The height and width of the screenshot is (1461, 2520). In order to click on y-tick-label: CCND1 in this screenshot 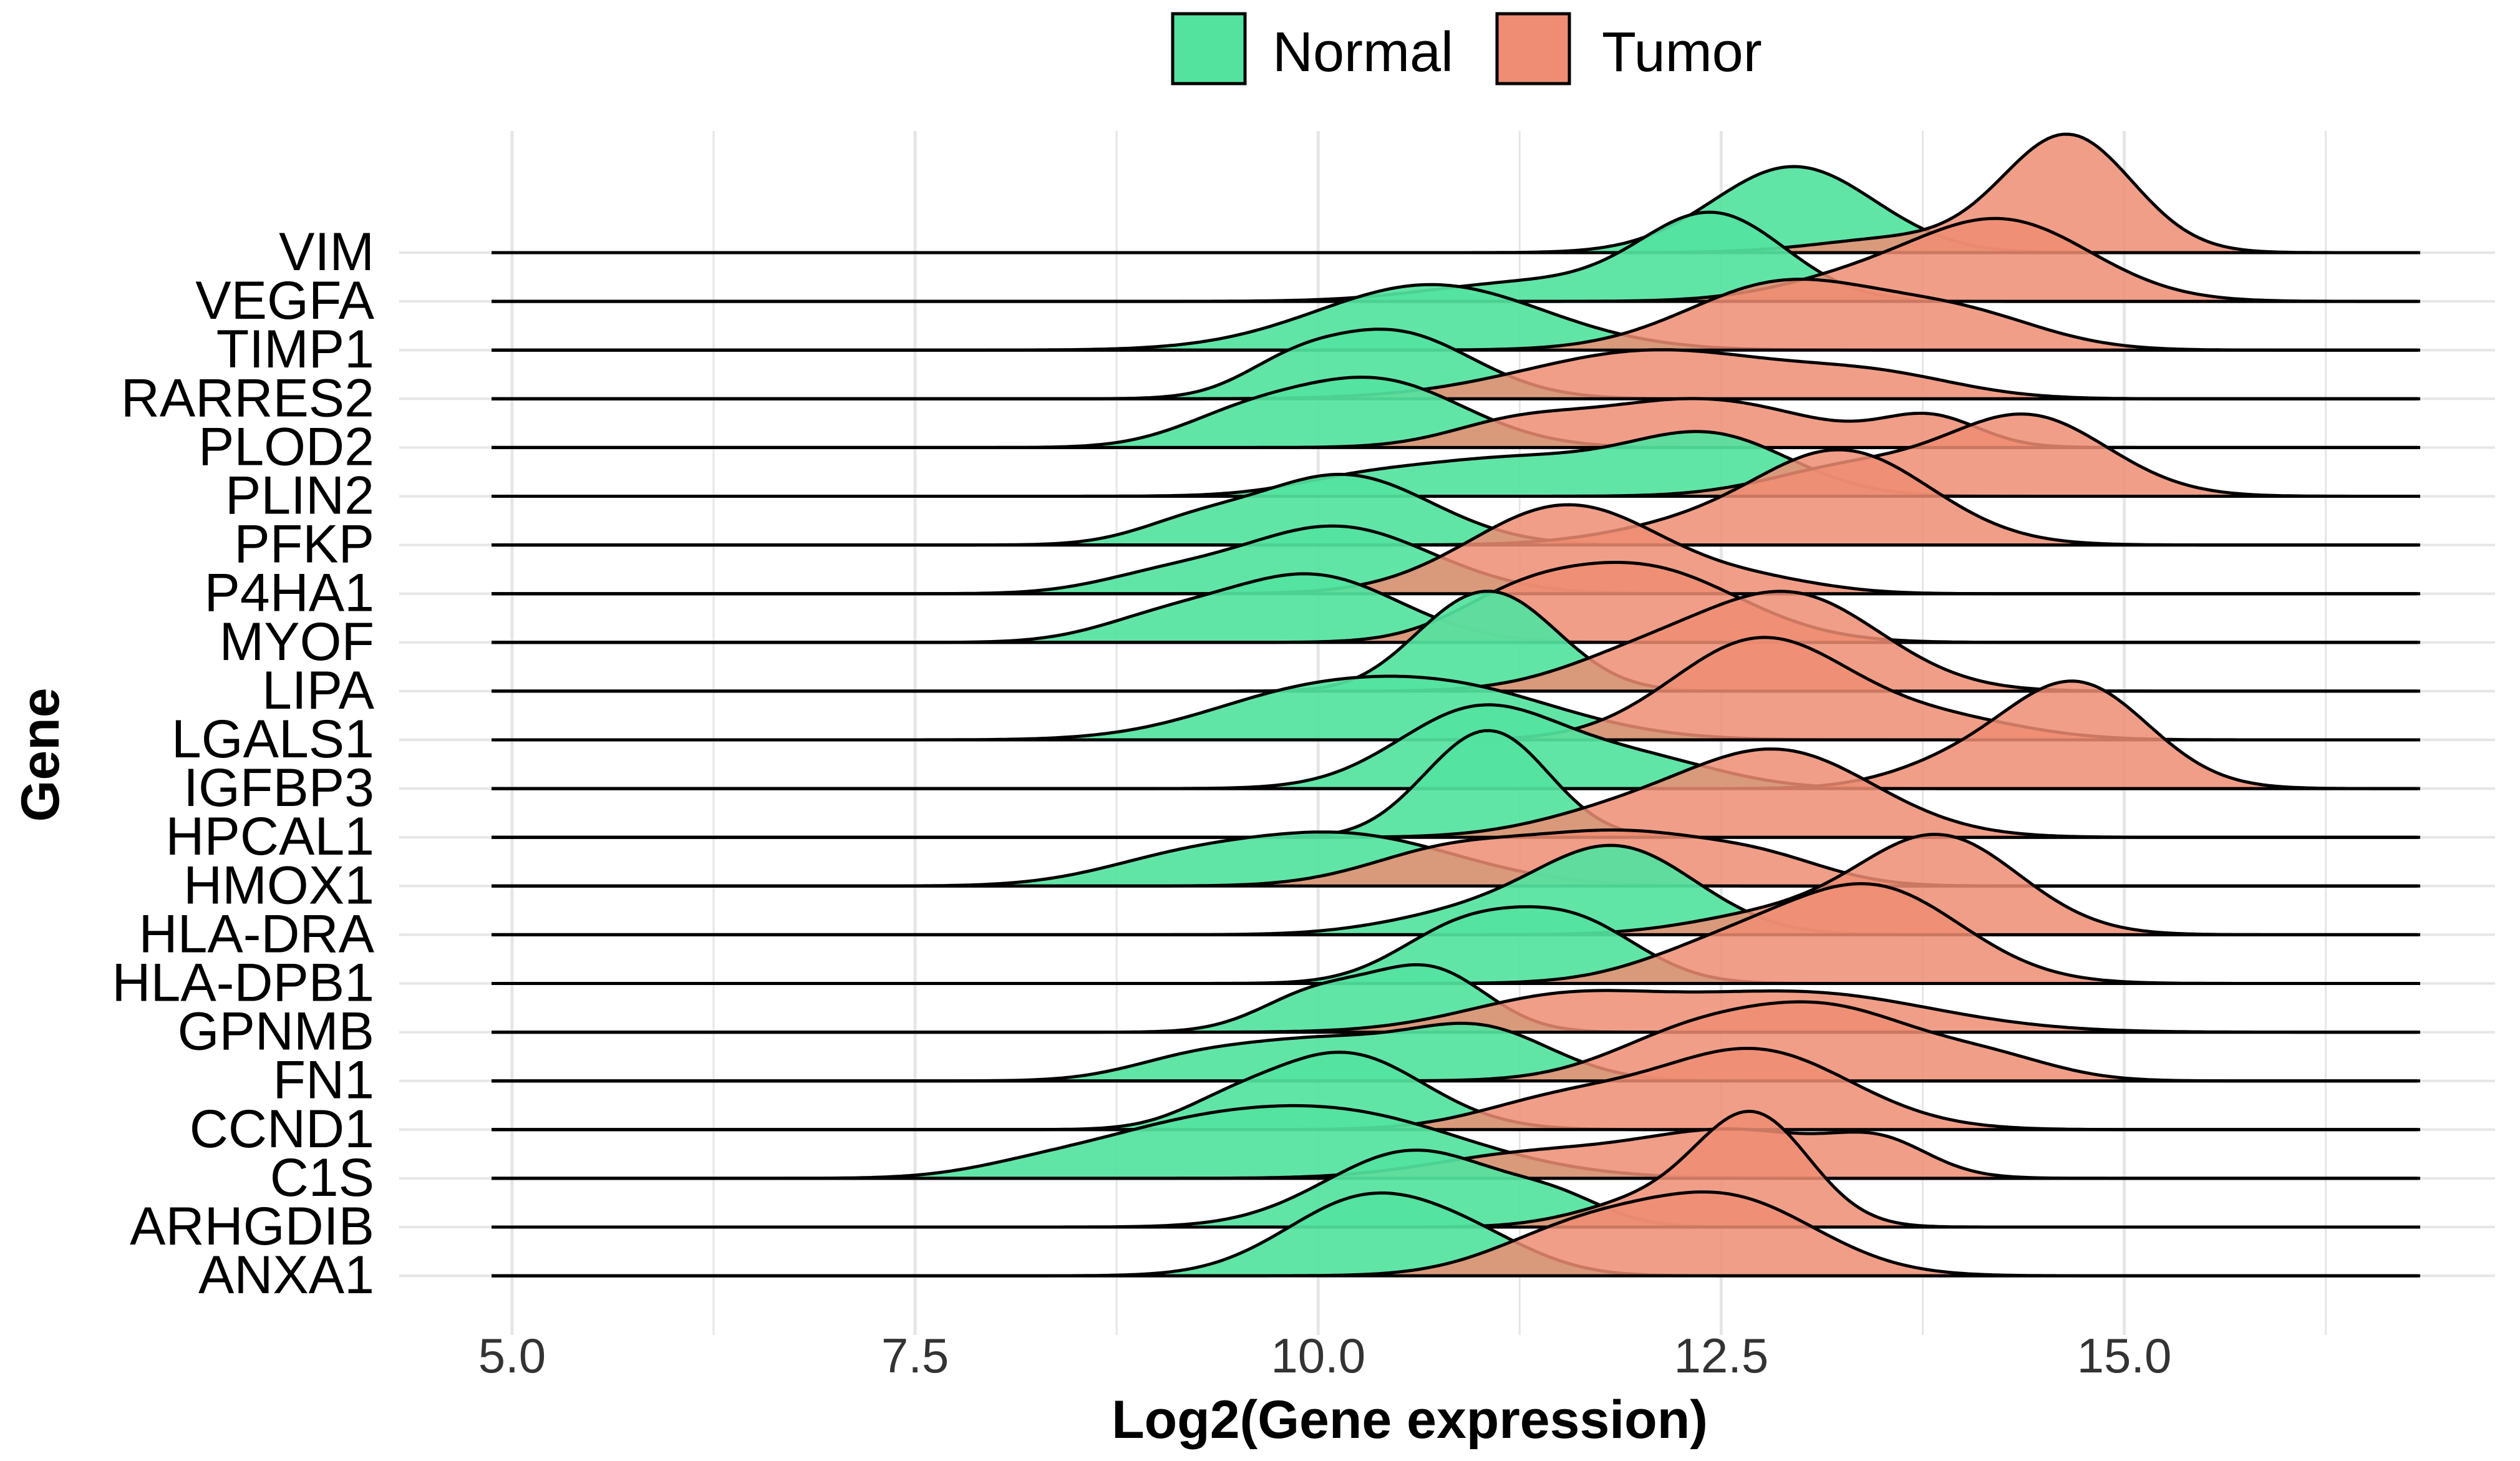, I will do `click(282, 1129)`.